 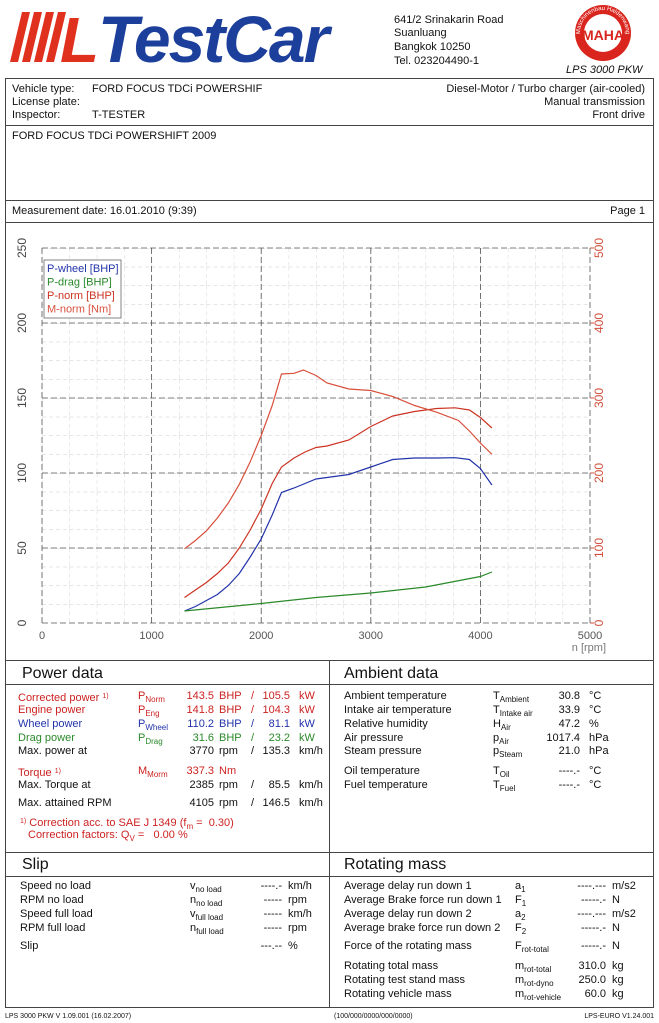 I want to click on label-text: Corrected power, so click(x=59, y=698).